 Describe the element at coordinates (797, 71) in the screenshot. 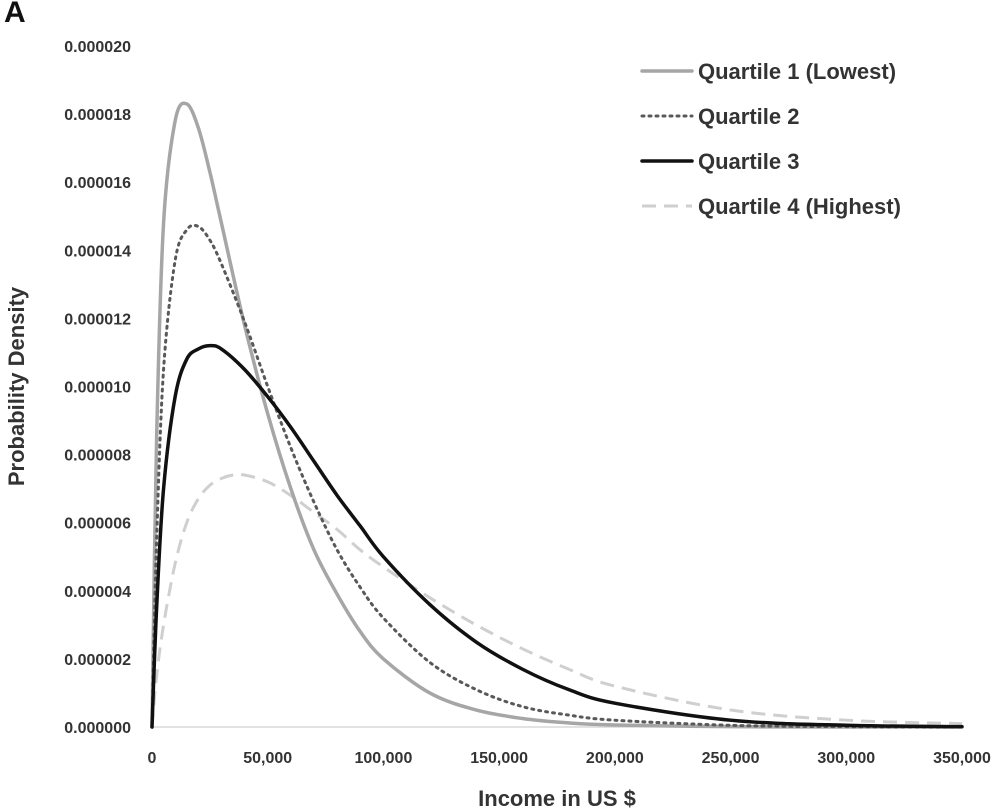

I see `legend-label-quartile-1: Quartile 1 (Lowest)` at that location.